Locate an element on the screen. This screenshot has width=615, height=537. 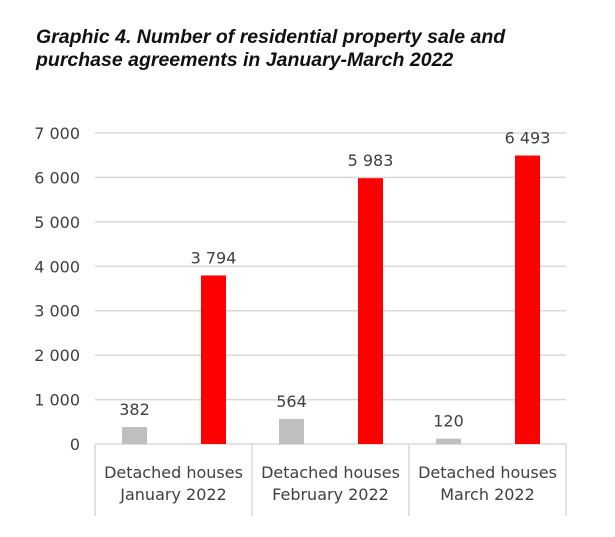
data-label: 6 493 is located at coordinates (528, 138).